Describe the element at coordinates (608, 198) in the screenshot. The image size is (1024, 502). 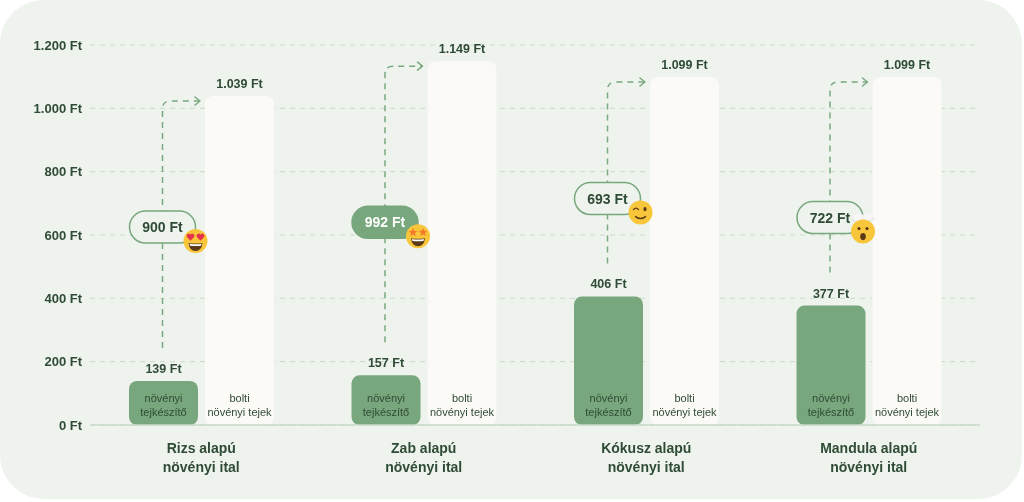
I see `annotation: 693 Ft` at that location.